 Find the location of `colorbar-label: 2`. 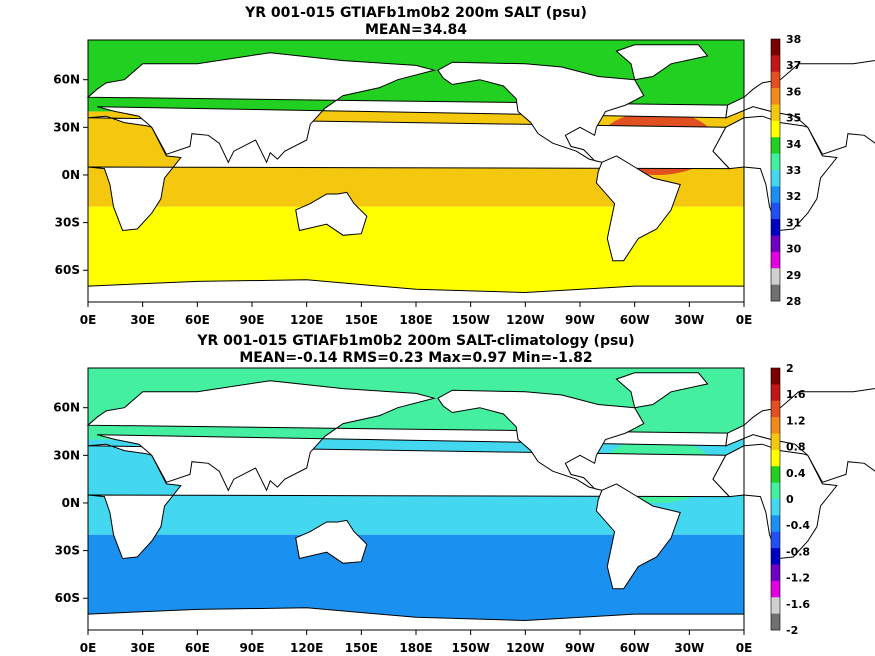

colorbar-label: 2 is located at coordinates (790, 368).